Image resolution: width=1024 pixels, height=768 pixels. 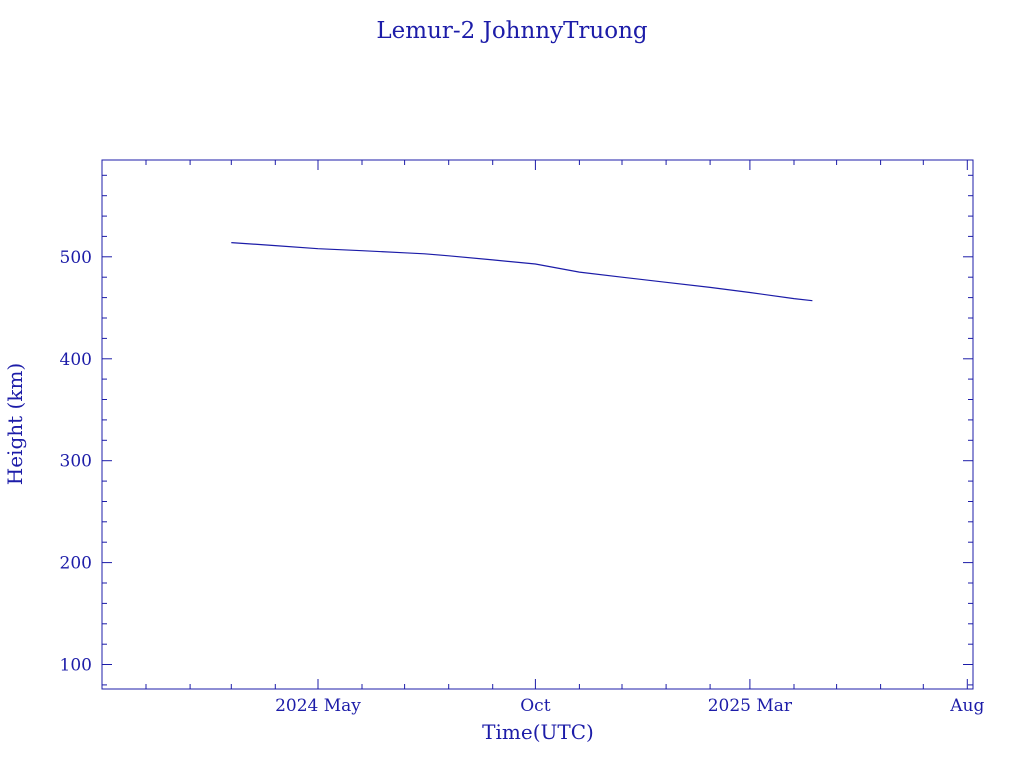 I want to click on chart-title: Lemur-2 JohnnyTruong, so click(x=512, y=31).